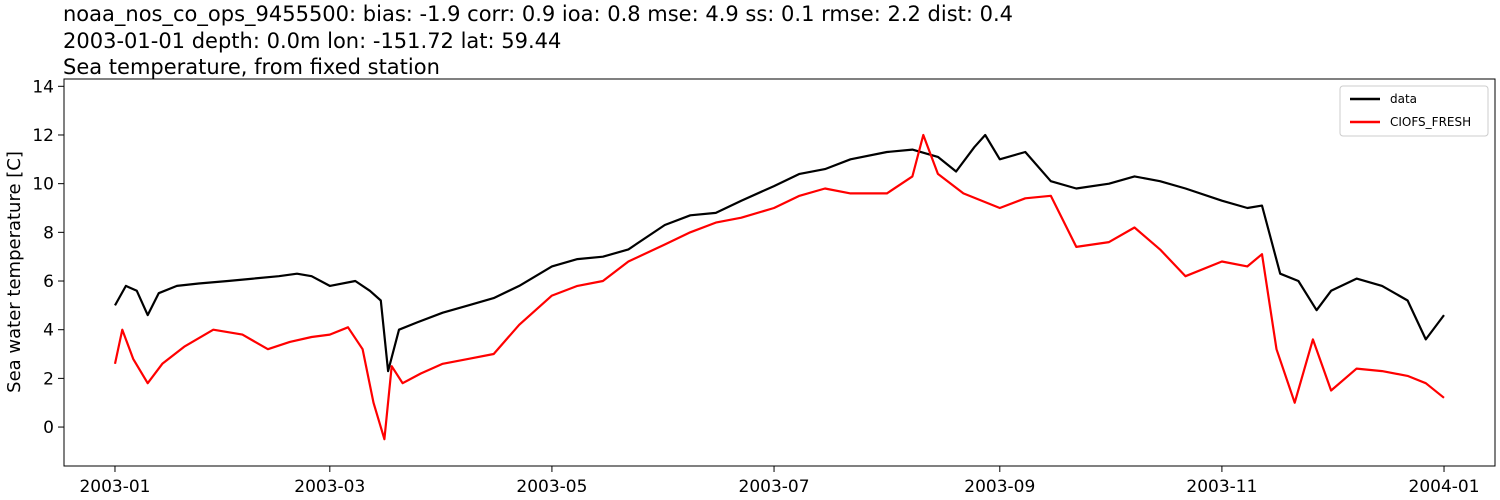 The image size is (1500, 500). Describe the element at coordinates (551, 487) in the screenshot. I see `x-tick-label: 2003-05` at that location.